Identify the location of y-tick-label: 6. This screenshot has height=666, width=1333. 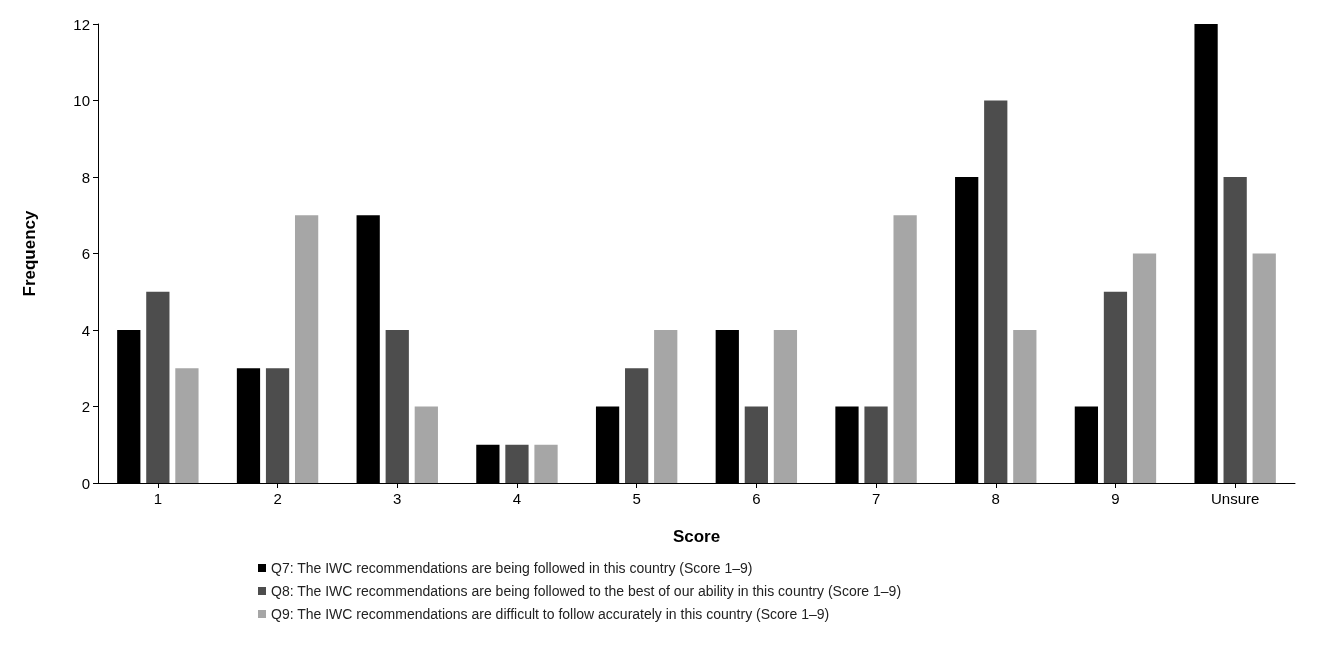
(85, 253).